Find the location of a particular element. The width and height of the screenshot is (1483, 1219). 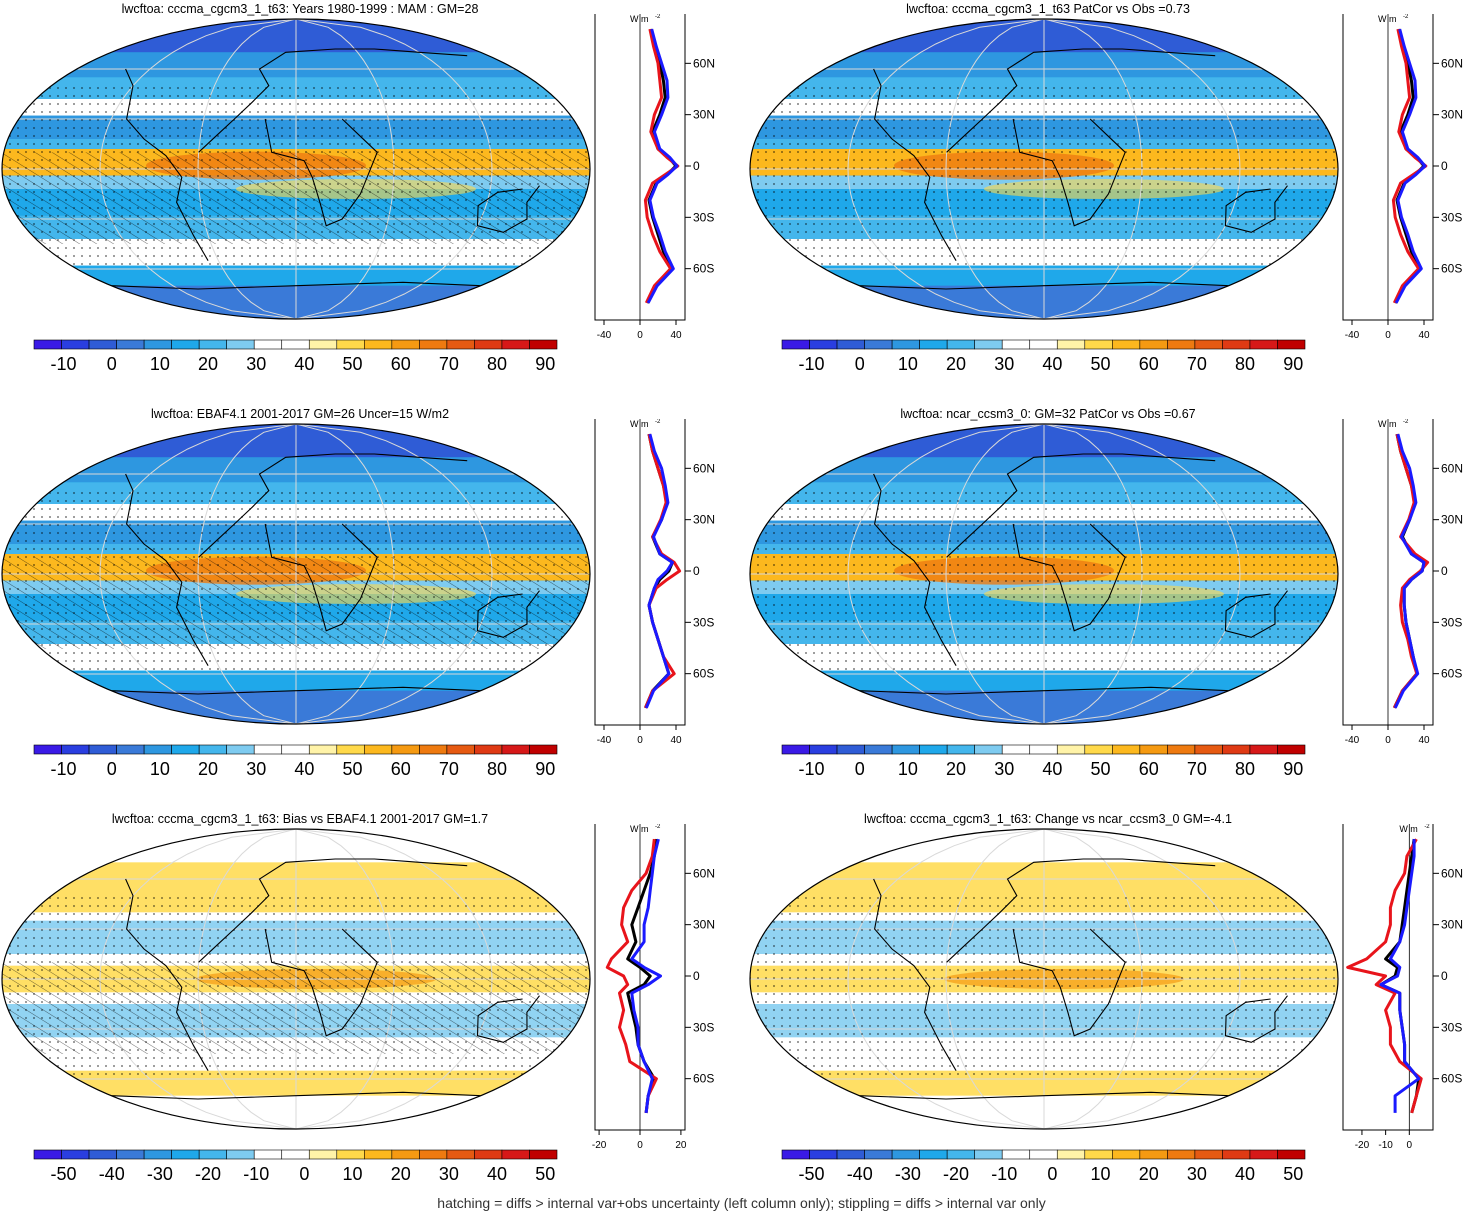

units-label: W m is located at coordinates (639, 424).